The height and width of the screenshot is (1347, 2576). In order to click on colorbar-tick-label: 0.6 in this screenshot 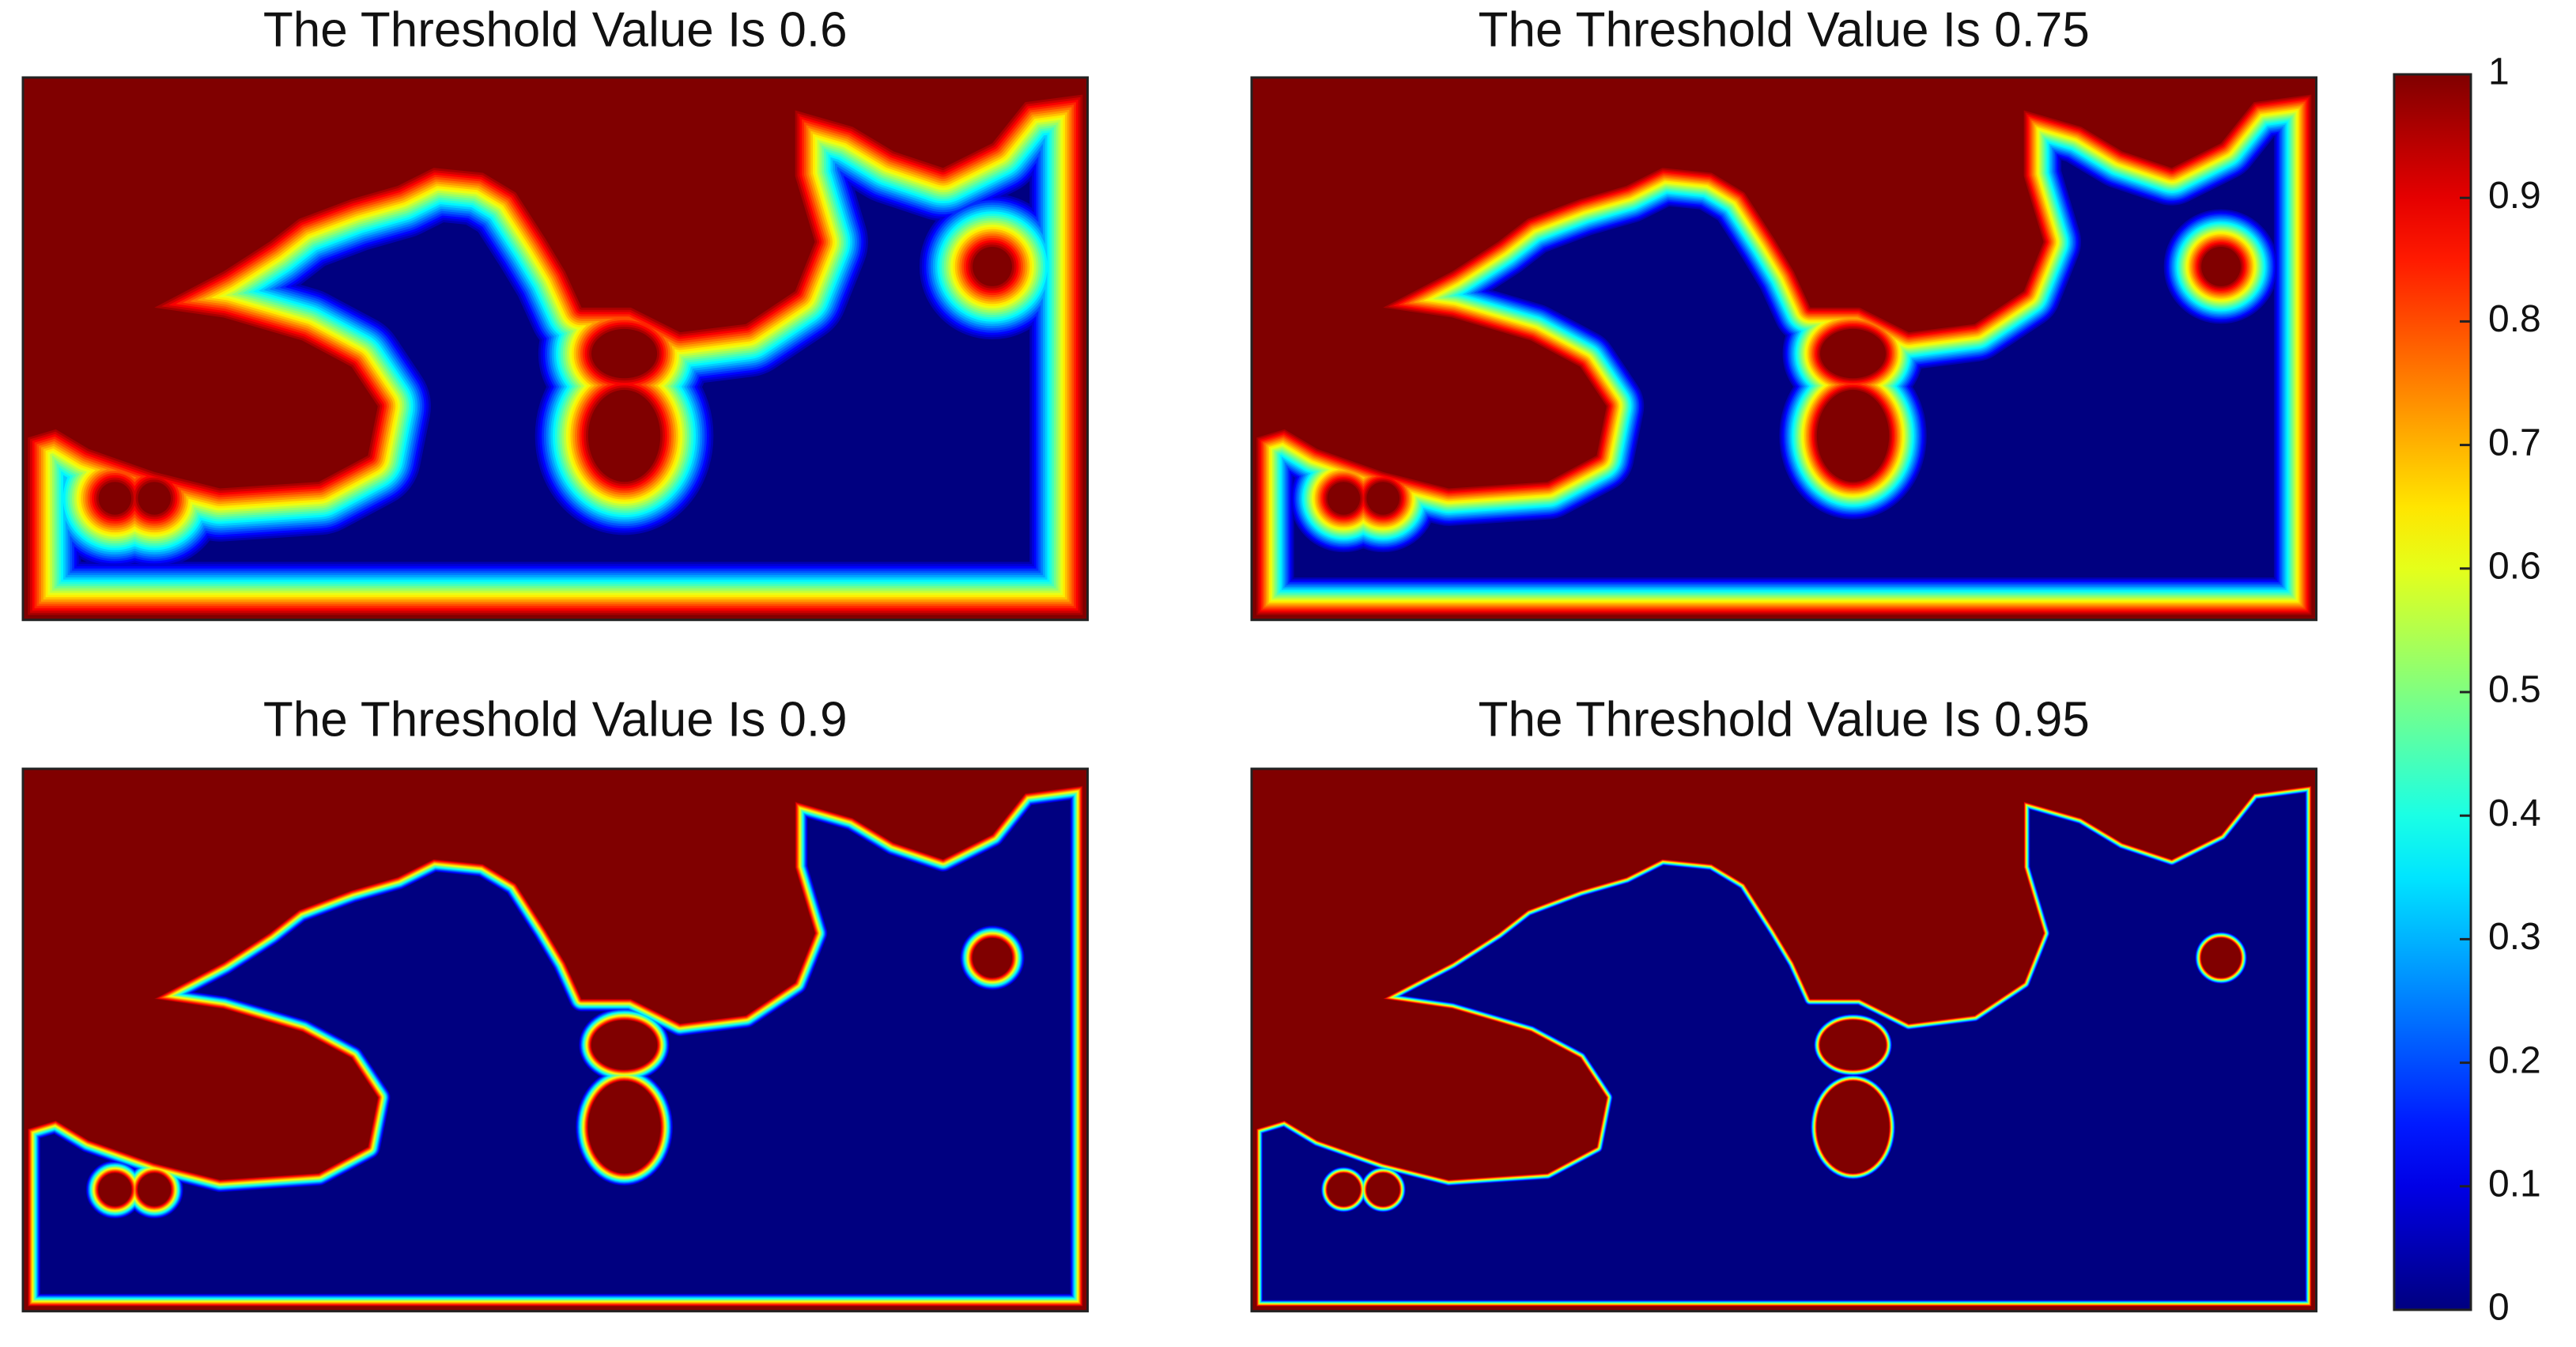, I will do `click(2514, 566)`.